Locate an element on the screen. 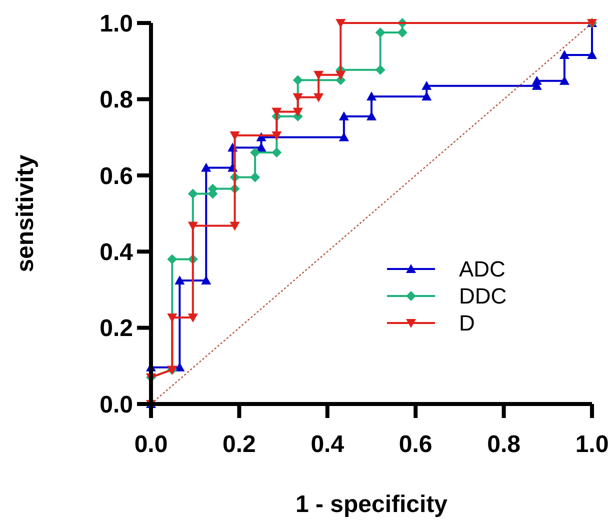 The width and height of the screenshot is (608, 522). x-tick-label: 0.8 is located at coordinates (503, 444).